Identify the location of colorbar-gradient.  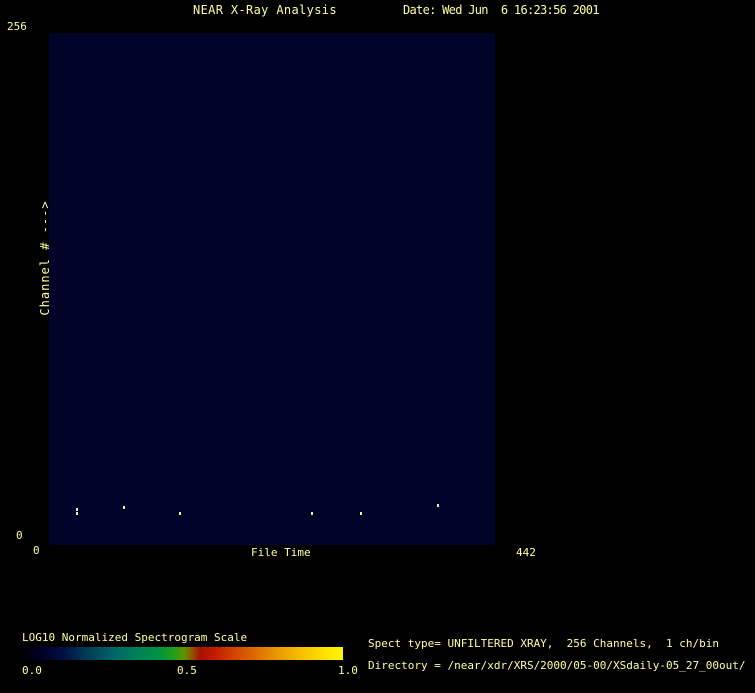
(182, 653).